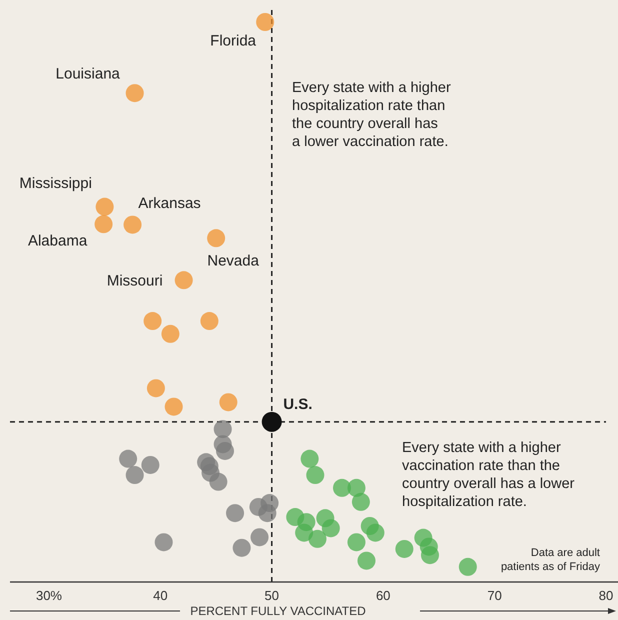 Image resolution: width=618 pixels, height=620 pixels. Describe the element at coordinates (169, 203) in the screenshot. I see `annotation: Arkansas` at that location.